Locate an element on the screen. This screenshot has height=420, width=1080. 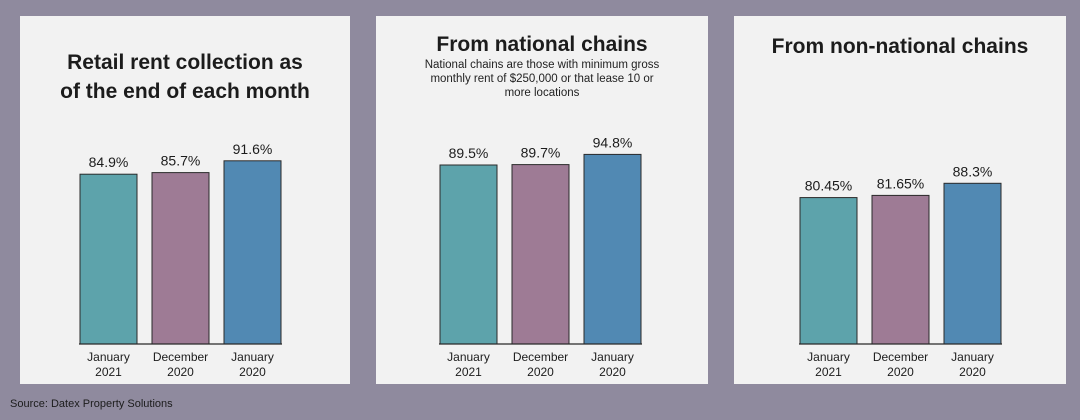
data-label: 84.9% is located at coordinates (109, 162).